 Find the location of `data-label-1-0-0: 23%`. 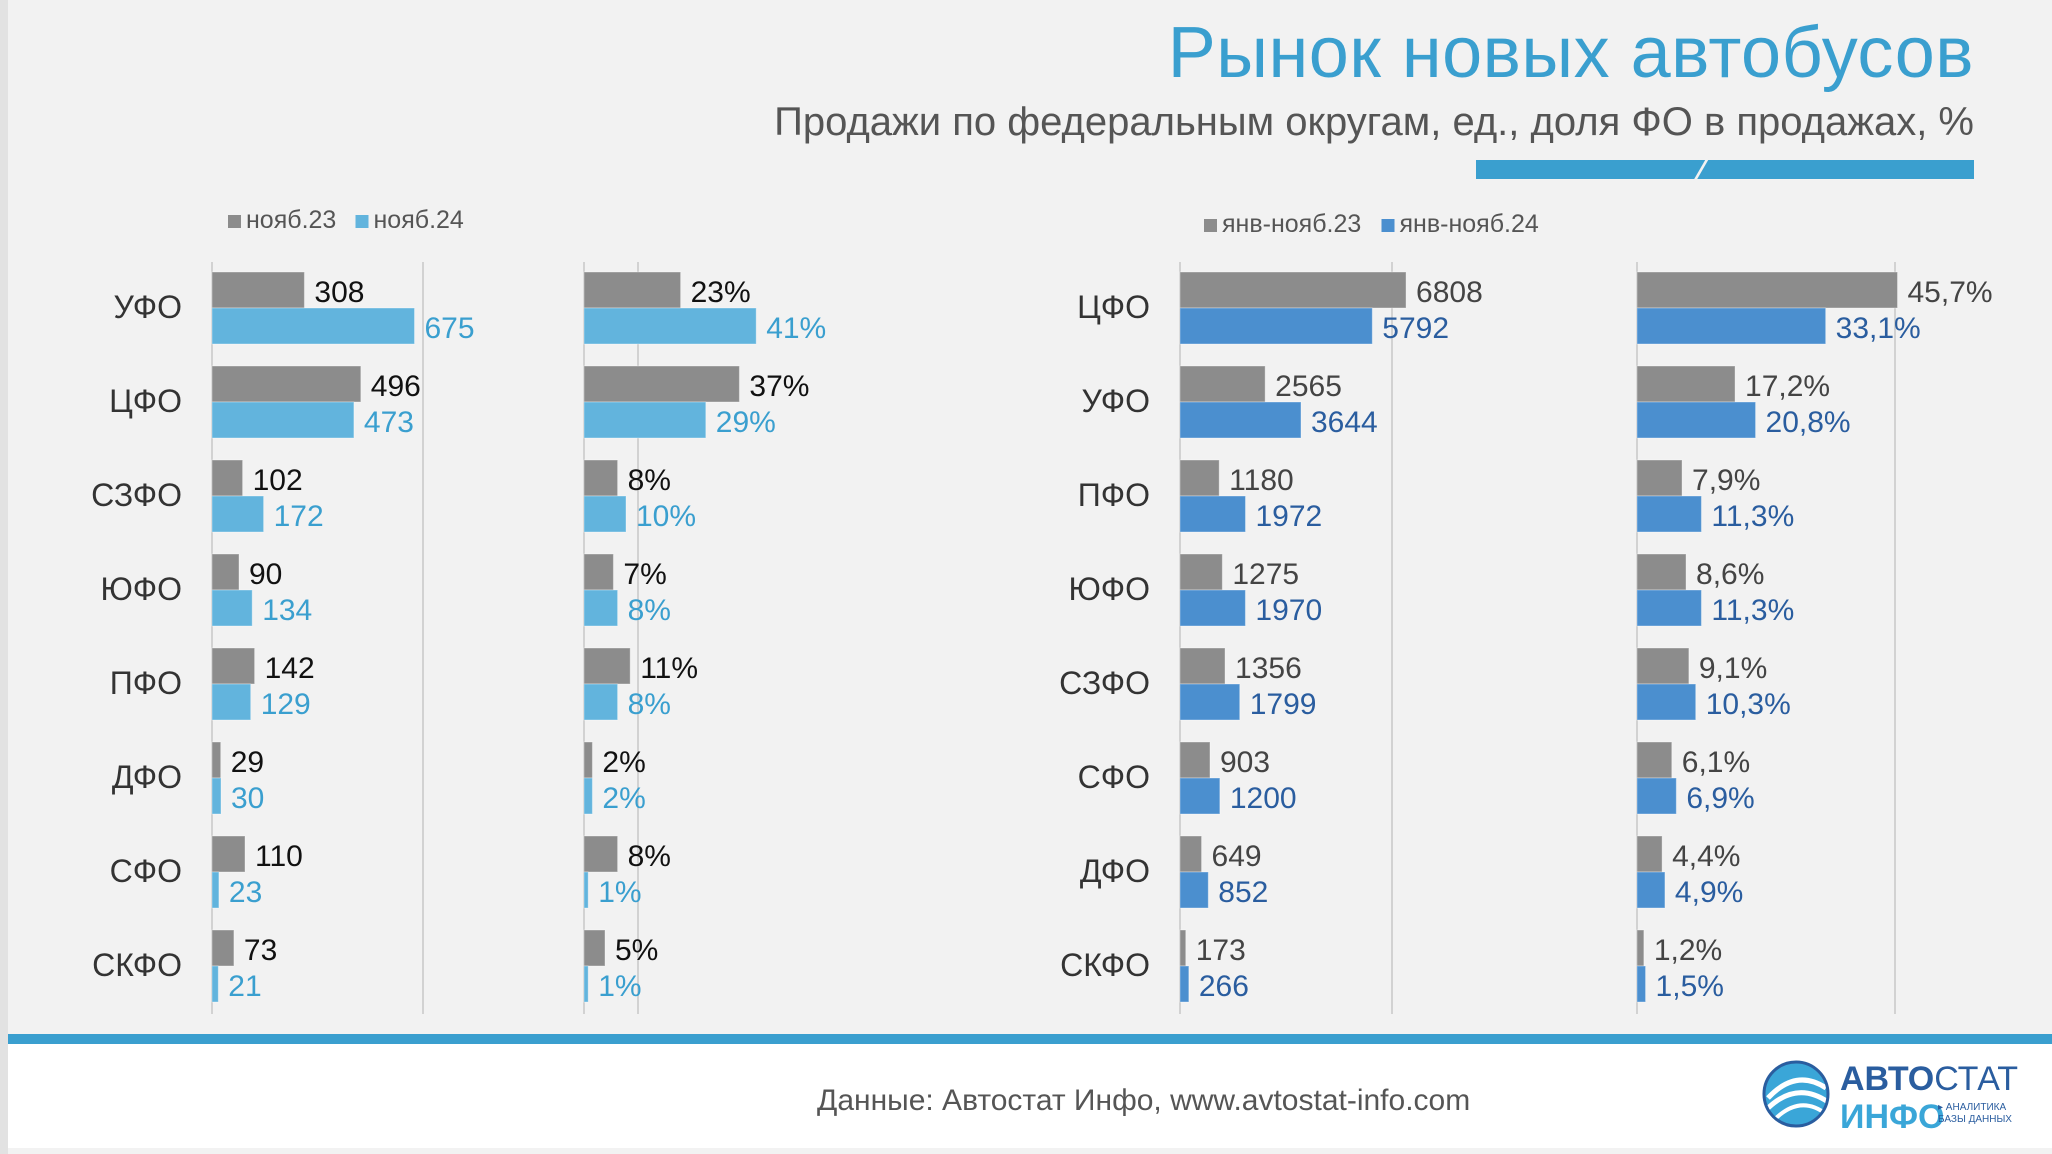

data-label-1-0-0: 23% is located at coordinates (721, 292).